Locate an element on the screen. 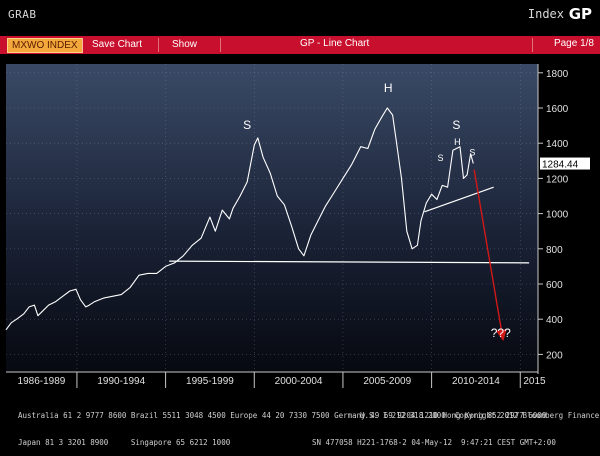 The height and width of the screenshot is (456, 600). y-tick-label: 1400 is located at coordinates (557, 144).